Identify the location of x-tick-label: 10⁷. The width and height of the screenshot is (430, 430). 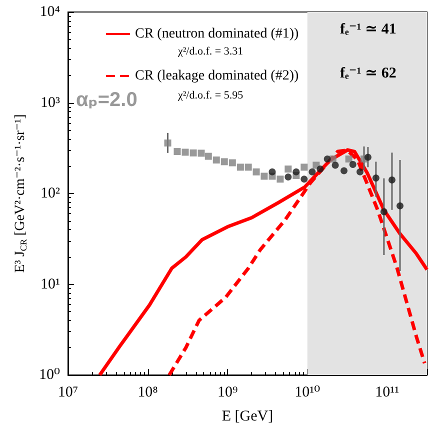
(68, 392).